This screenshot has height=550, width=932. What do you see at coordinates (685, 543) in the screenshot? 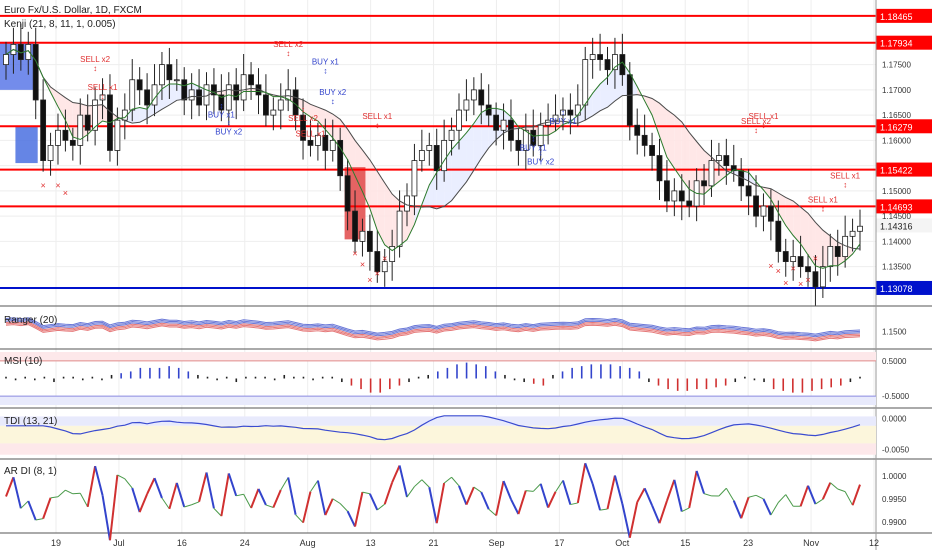
I see `time-tick-label: 15` at bounding box center [685, 543].